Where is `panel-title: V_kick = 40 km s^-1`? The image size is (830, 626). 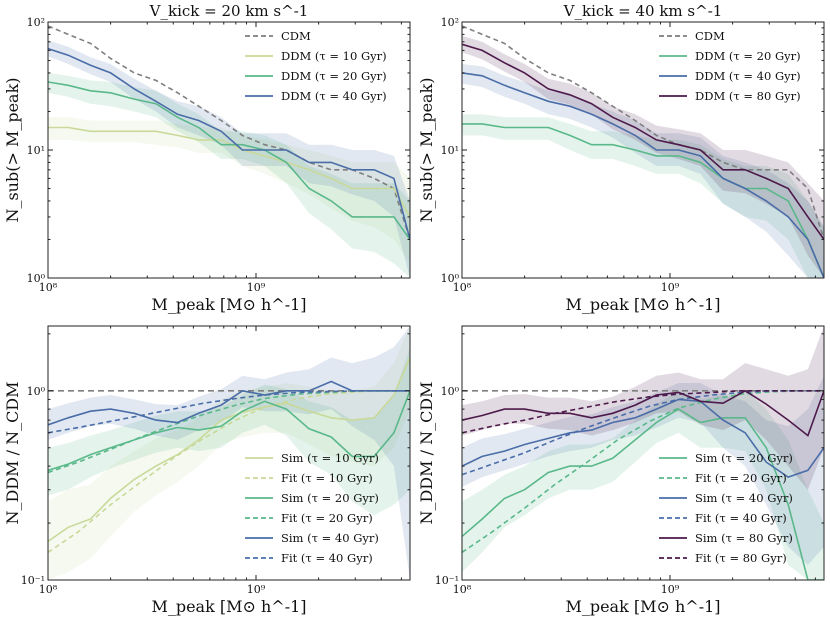 panel-title: V_kick = 40 km s^-1 is located at coordinates (643, 11).